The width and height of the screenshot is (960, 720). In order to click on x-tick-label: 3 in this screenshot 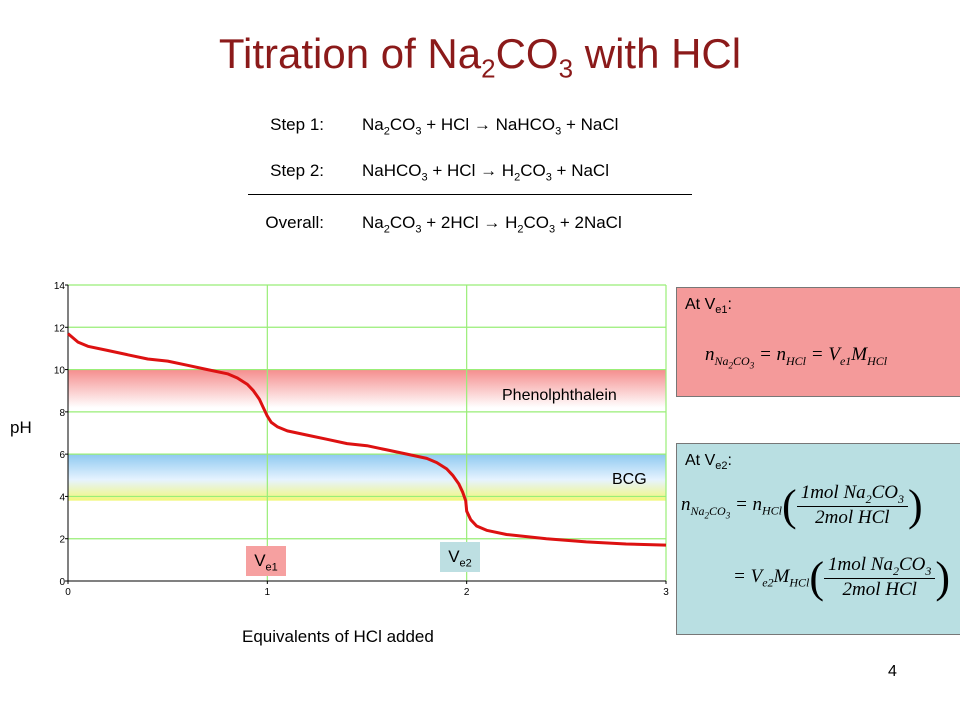, I will do `click(666, 592)`.